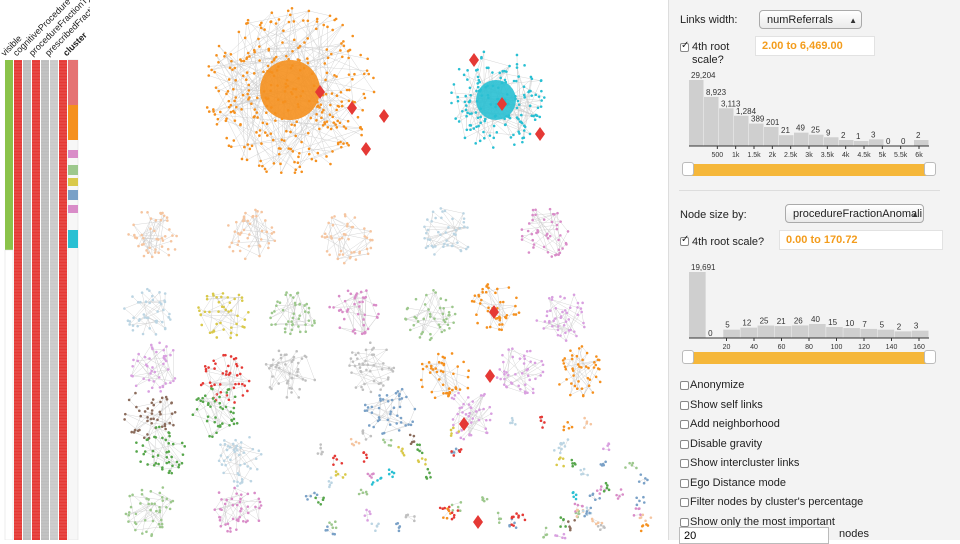  Describe the element at coordinates (809, 358) in the screenshot. I see `node-range-slider` at that location.